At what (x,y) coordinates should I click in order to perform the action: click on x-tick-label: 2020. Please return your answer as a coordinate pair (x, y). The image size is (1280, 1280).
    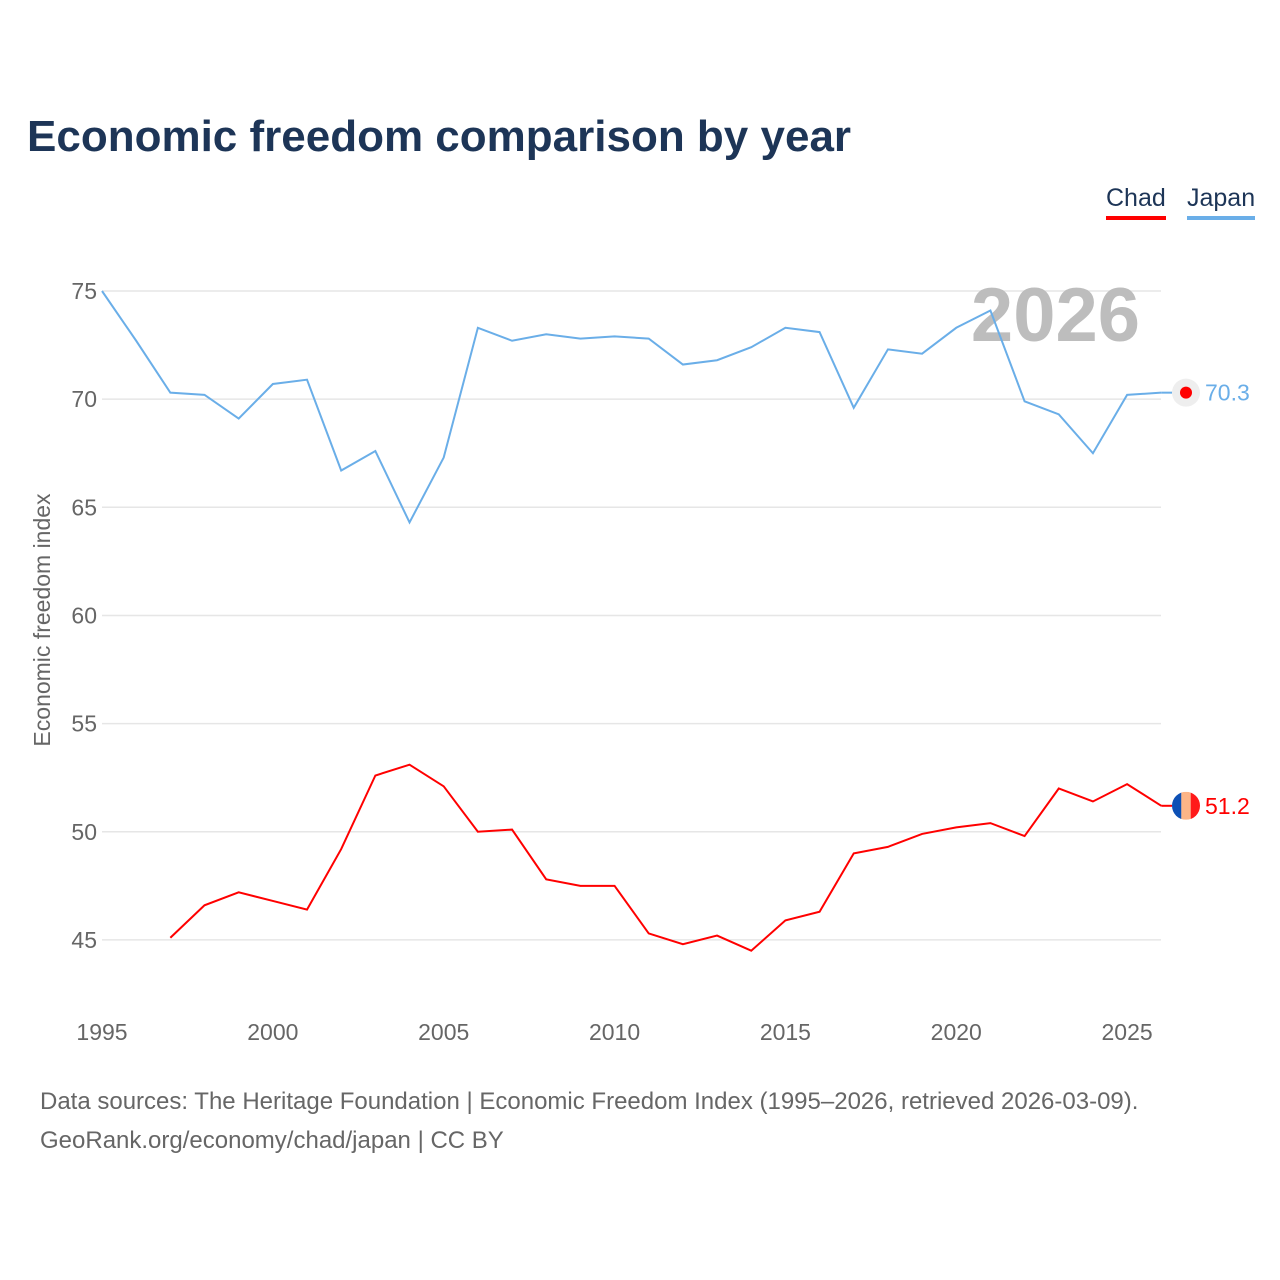
    Looking at the image, I should click on (956, 1032).